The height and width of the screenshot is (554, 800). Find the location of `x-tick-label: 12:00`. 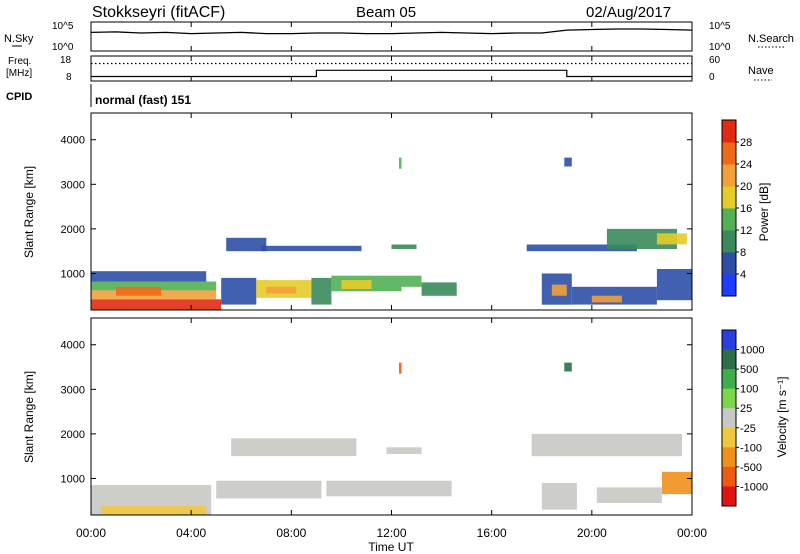

x-tick-label: 12:00 is located at coordinates (391, 533).